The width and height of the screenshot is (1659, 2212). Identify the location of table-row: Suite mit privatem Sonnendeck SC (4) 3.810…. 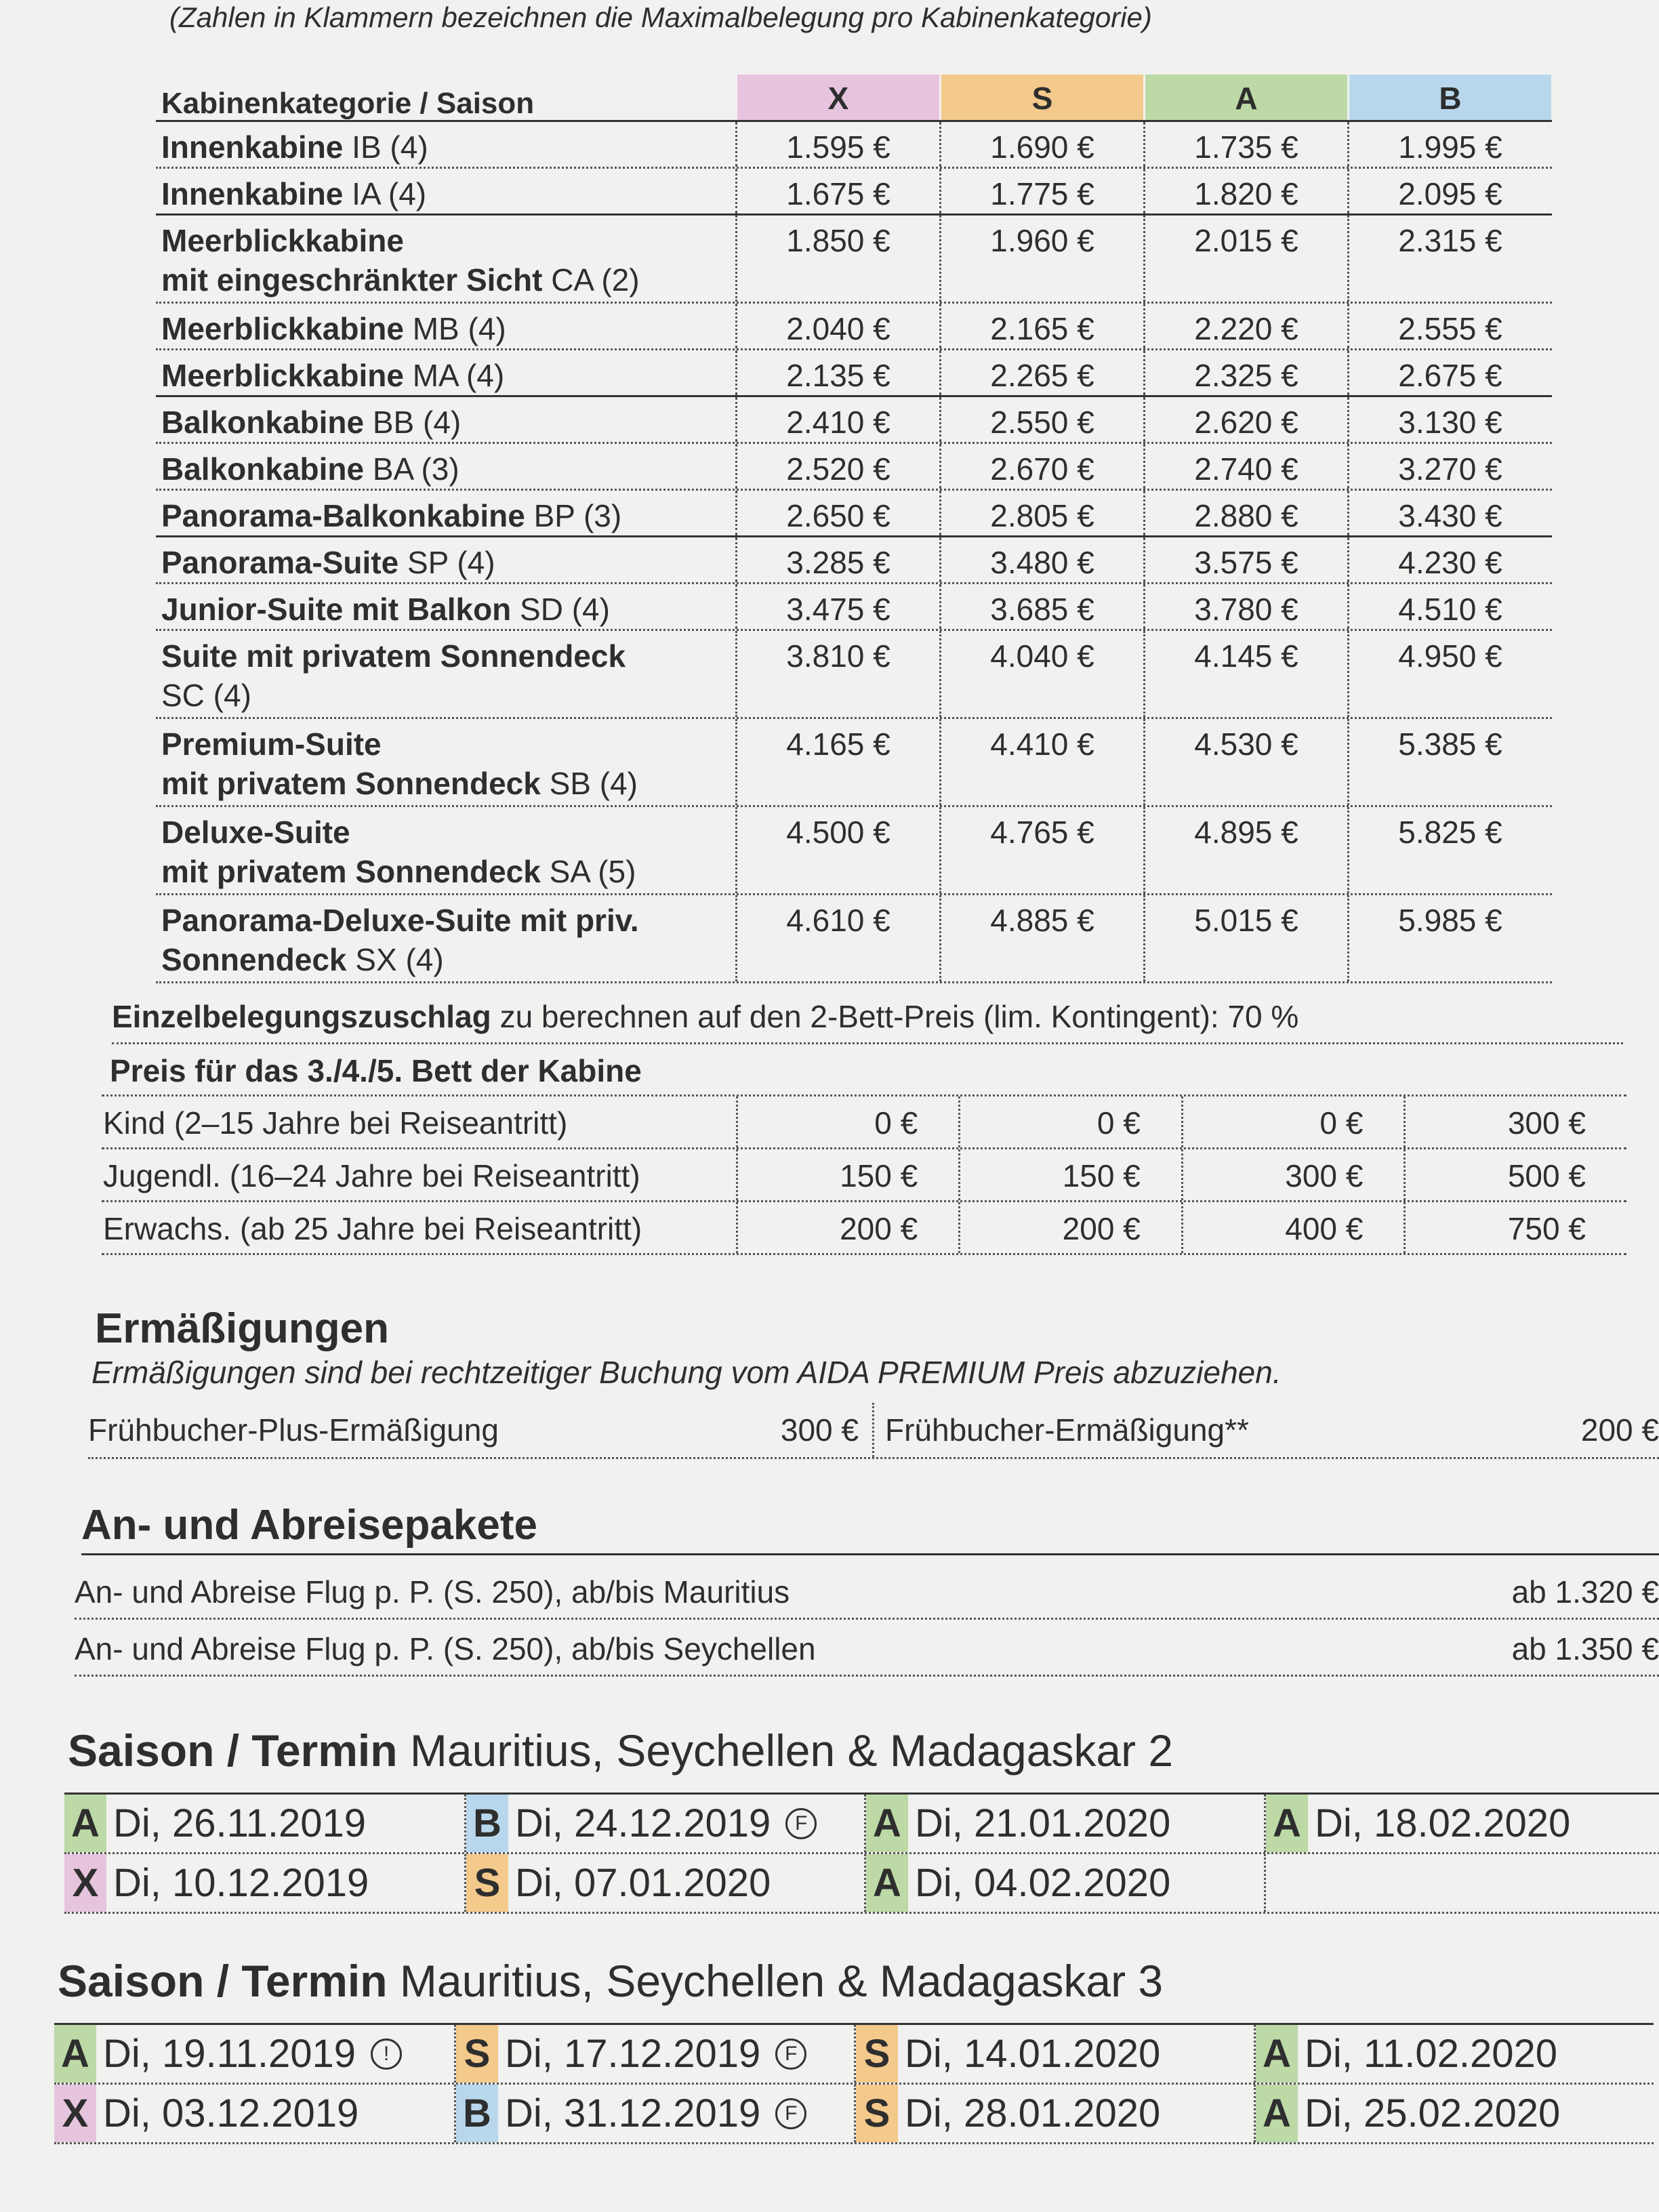
(854, 675).